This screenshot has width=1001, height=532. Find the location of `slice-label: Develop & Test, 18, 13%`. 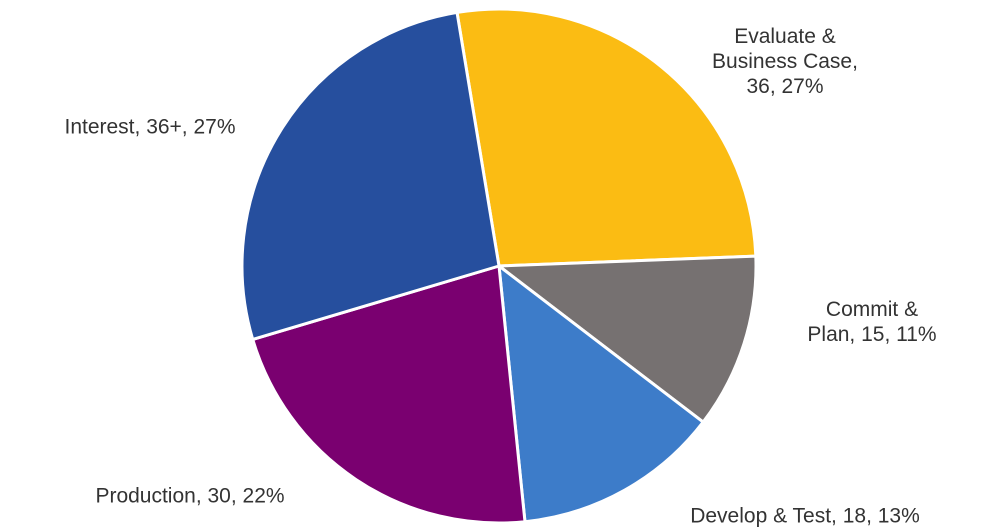

slice-label: Develop & Test, 18, 13% is located at coordinates (805, 516).